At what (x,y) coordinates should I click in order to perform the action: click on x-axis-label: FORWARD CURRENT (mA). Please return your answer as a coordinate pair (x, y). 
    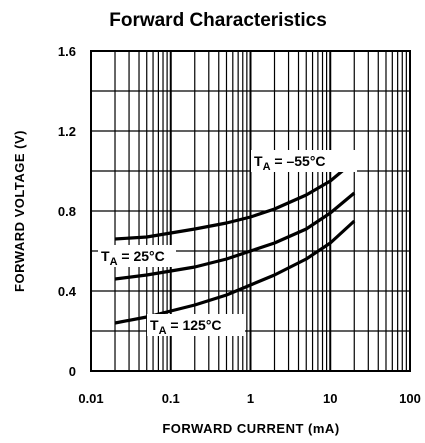
    Looking at the image, I should click on (250, 428).